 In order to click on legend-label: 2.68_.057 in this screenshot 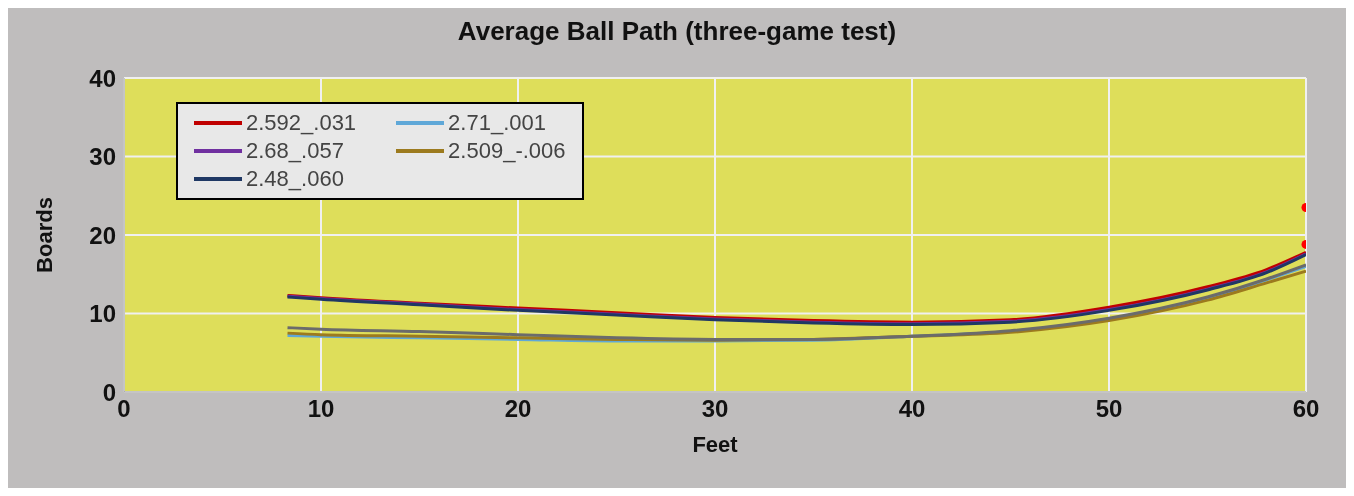, I will do `click(295, 151)`.